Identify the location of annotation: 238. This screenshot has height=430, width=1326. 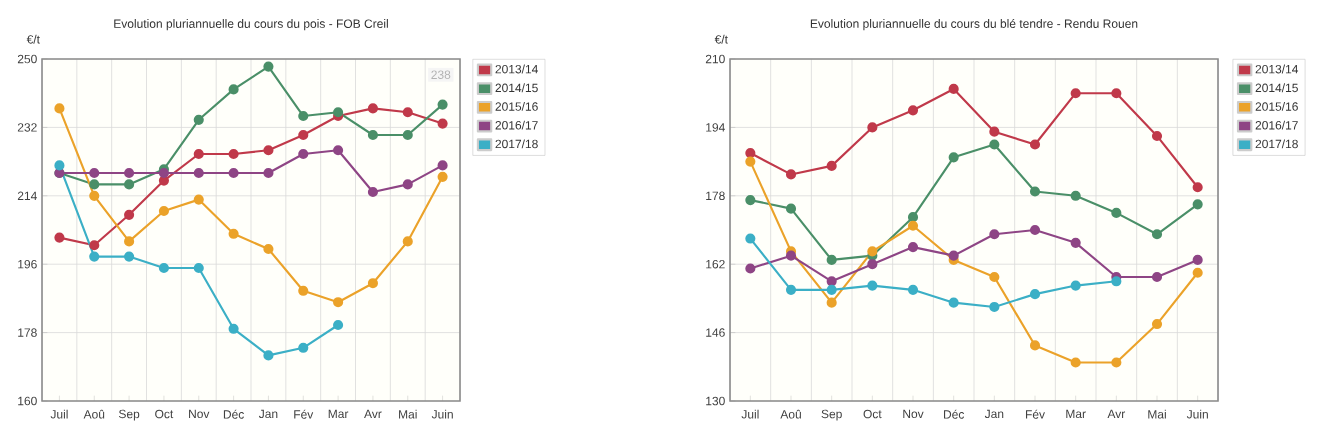
(441, 74).